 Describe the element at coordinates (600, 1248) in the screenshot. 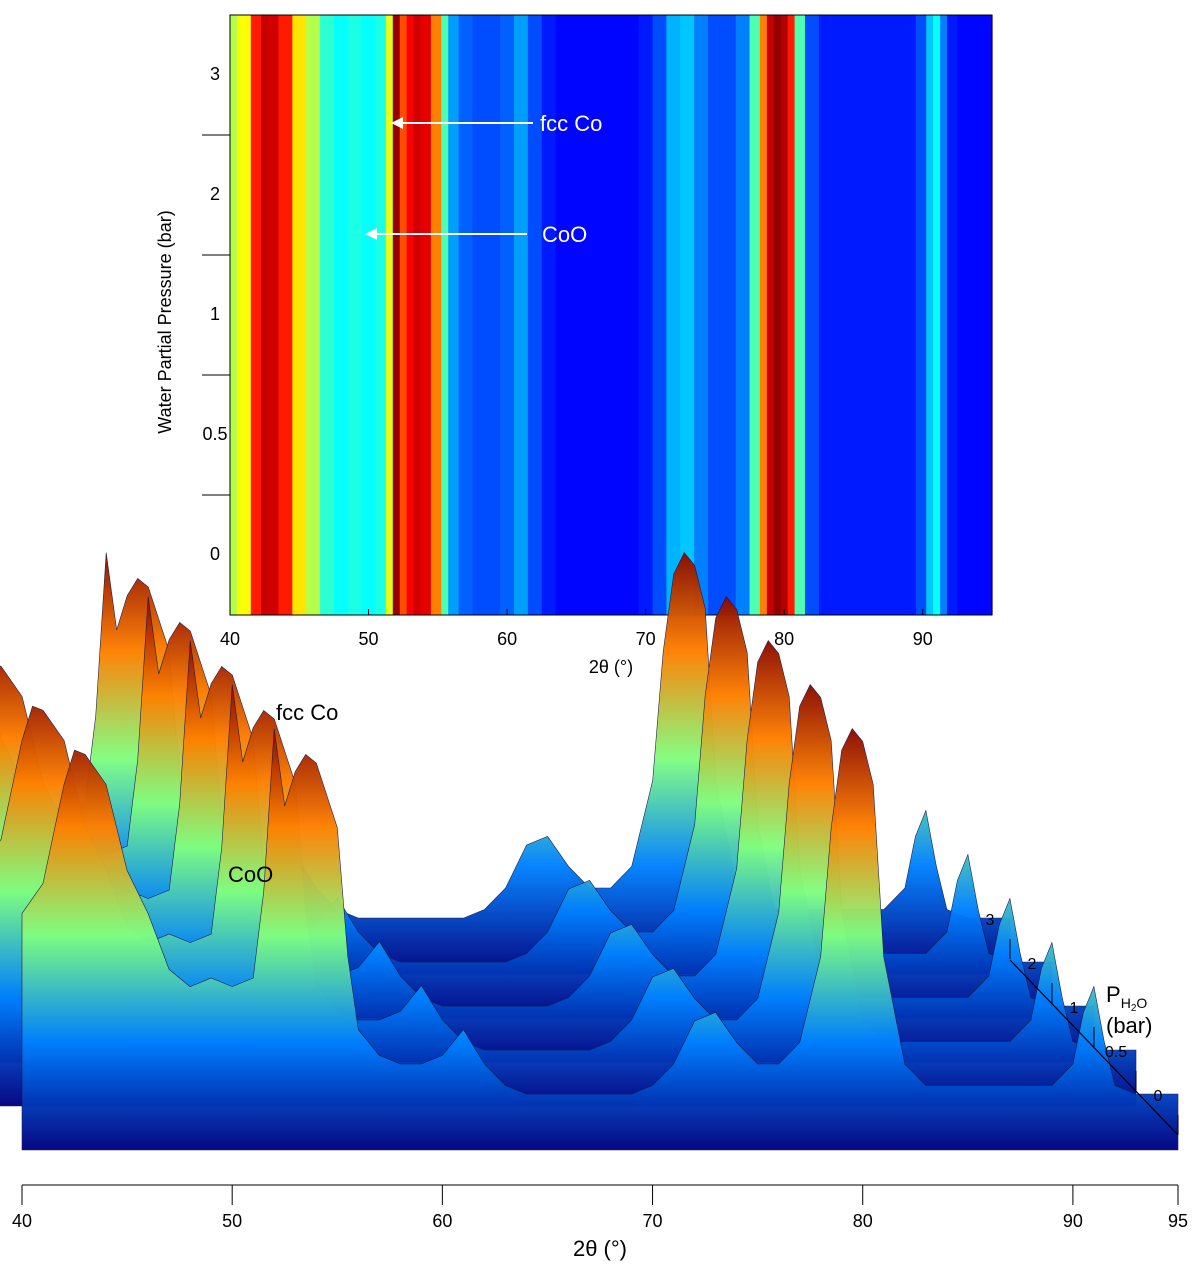

I see `x-axis-label: 2θ (°)` at that location.